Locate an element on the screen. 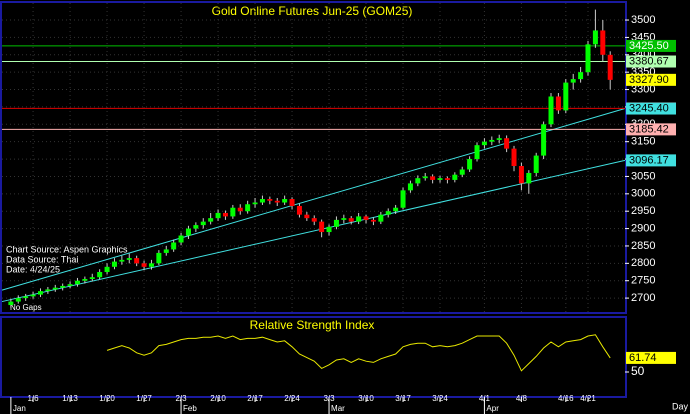 The image size is (690, 414). rsi-last-label-box is located at coordinates (651, 357).